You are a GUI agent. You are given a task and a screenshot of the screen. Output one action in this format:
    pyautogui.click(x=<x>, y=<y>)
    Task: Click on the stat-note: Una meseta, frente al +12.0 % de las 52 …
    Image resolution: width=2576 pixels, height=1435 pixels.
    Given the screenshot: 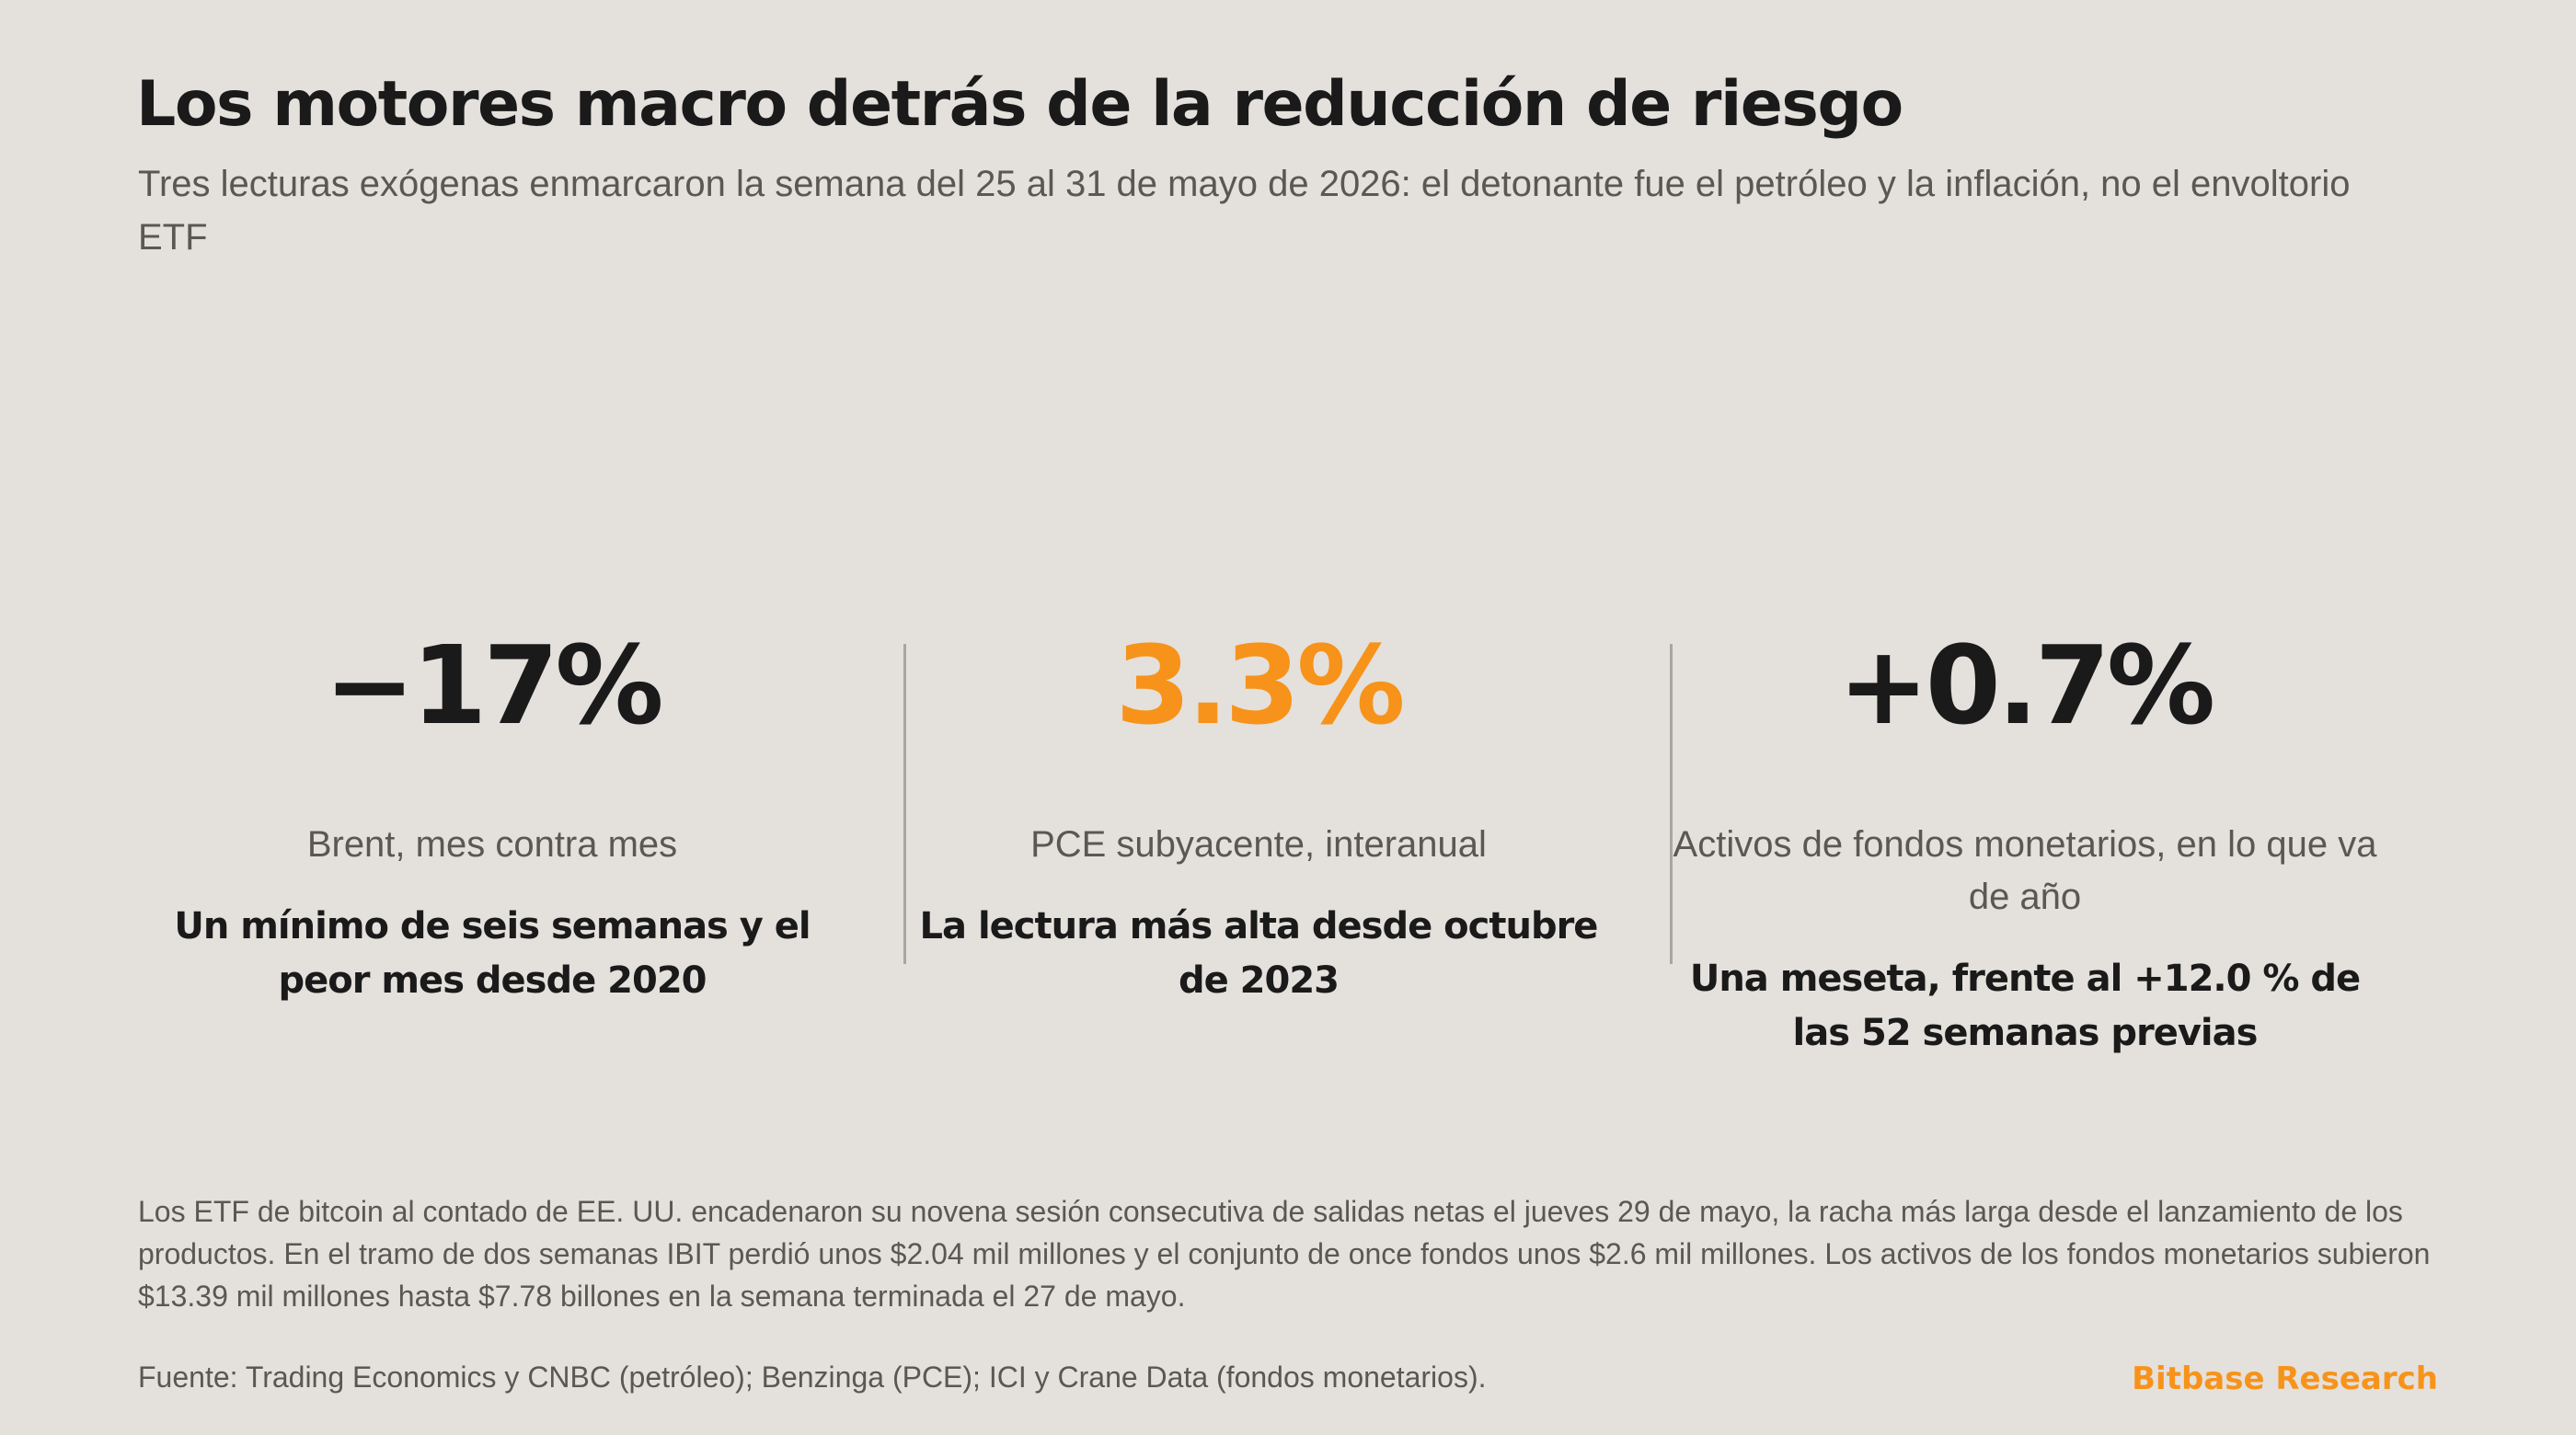 What is the action you would take?
    pyautogui.click(x=2025, y=1006)
    